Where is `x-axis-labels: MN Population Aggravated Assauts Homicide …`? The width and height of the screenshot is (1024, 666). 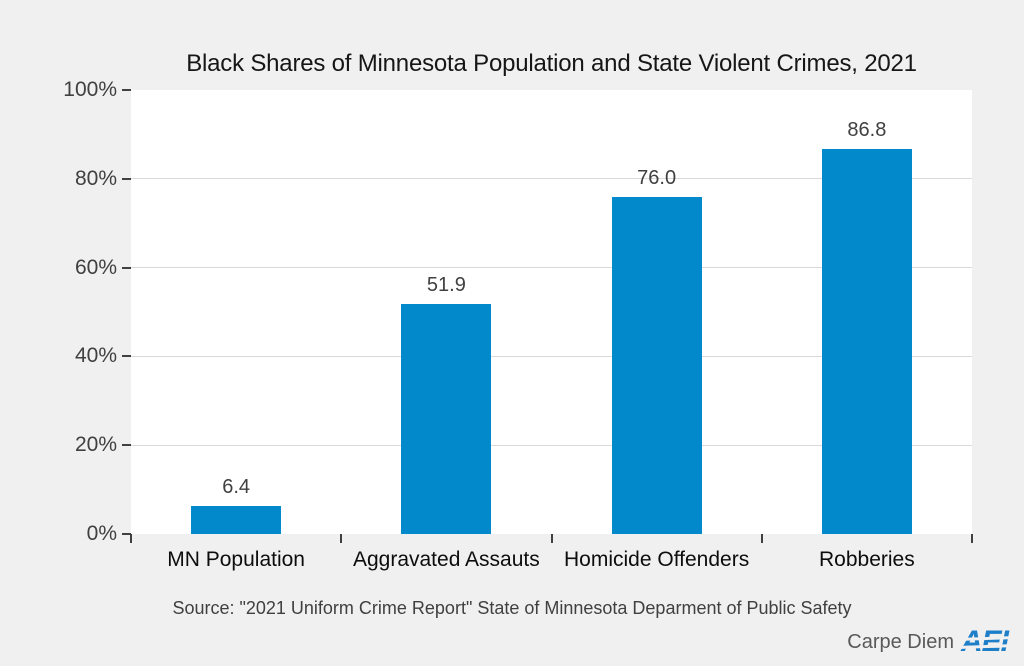
x-axis-labels: MN Population Aggravated Assauts Homicide … is located at coordinates (551, 562).